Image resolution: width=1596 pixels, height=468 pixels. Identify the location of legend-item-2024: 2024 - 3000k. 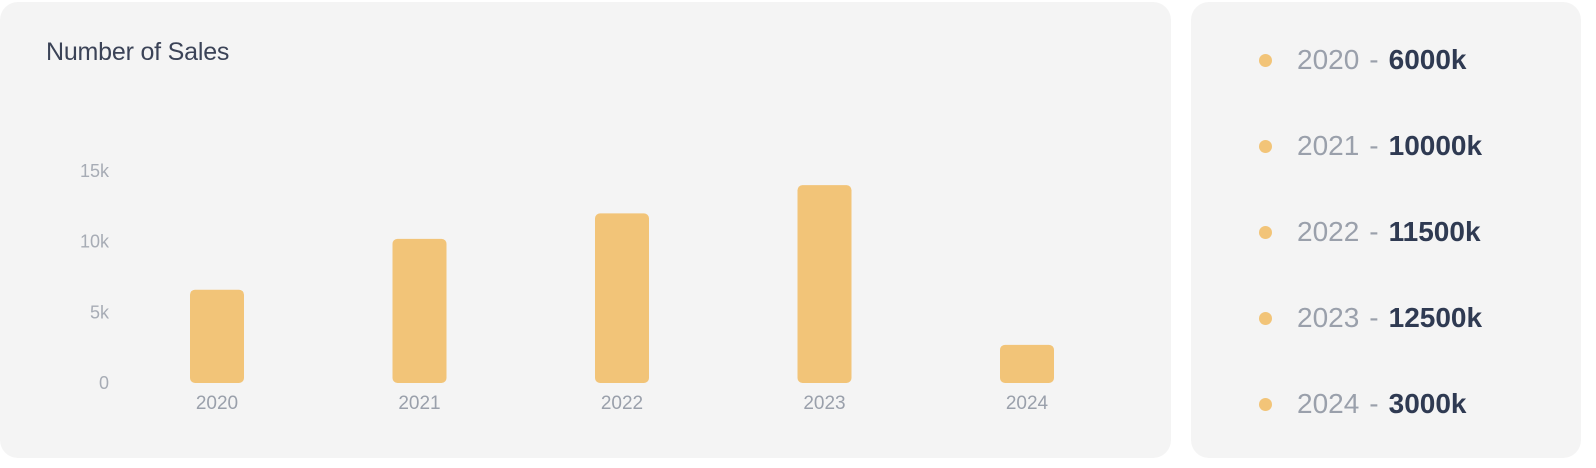
(1363, 404).